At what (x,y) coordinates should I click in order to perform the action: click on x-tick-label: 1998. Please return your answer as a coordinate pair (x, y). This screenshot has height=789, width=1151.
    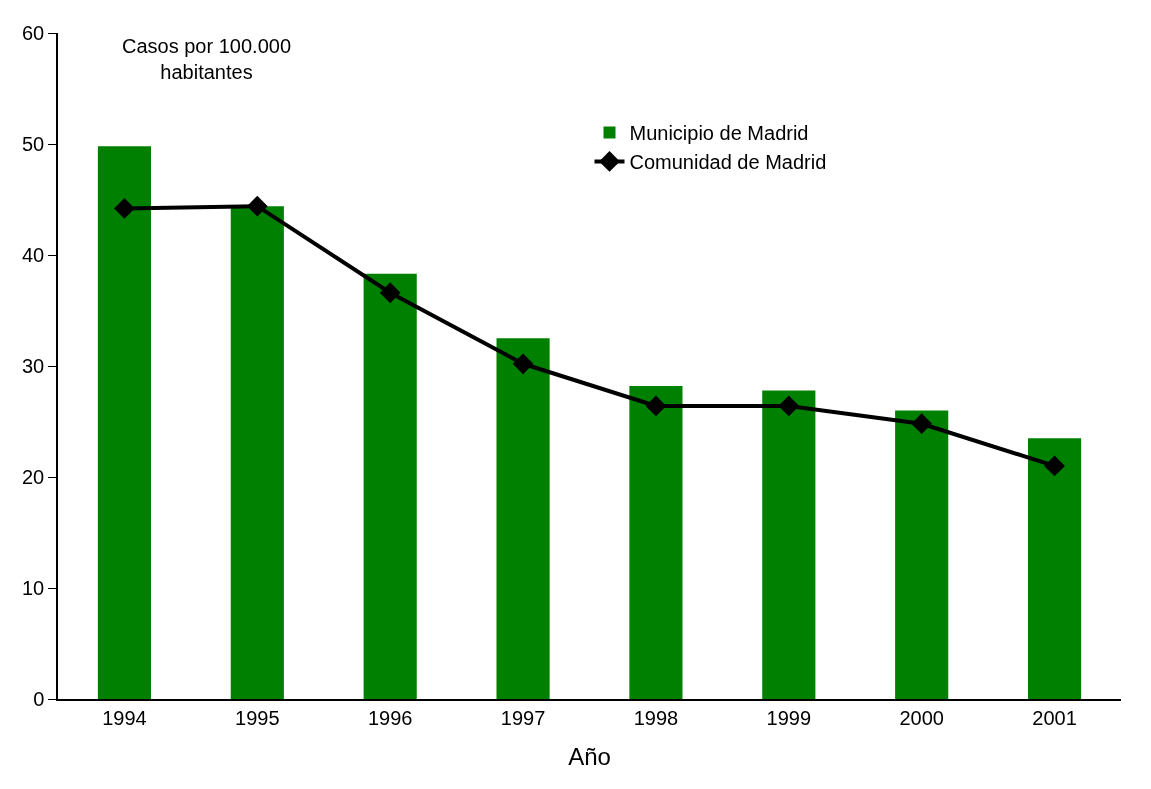
    Looking at the image, I should click on (656, 717).